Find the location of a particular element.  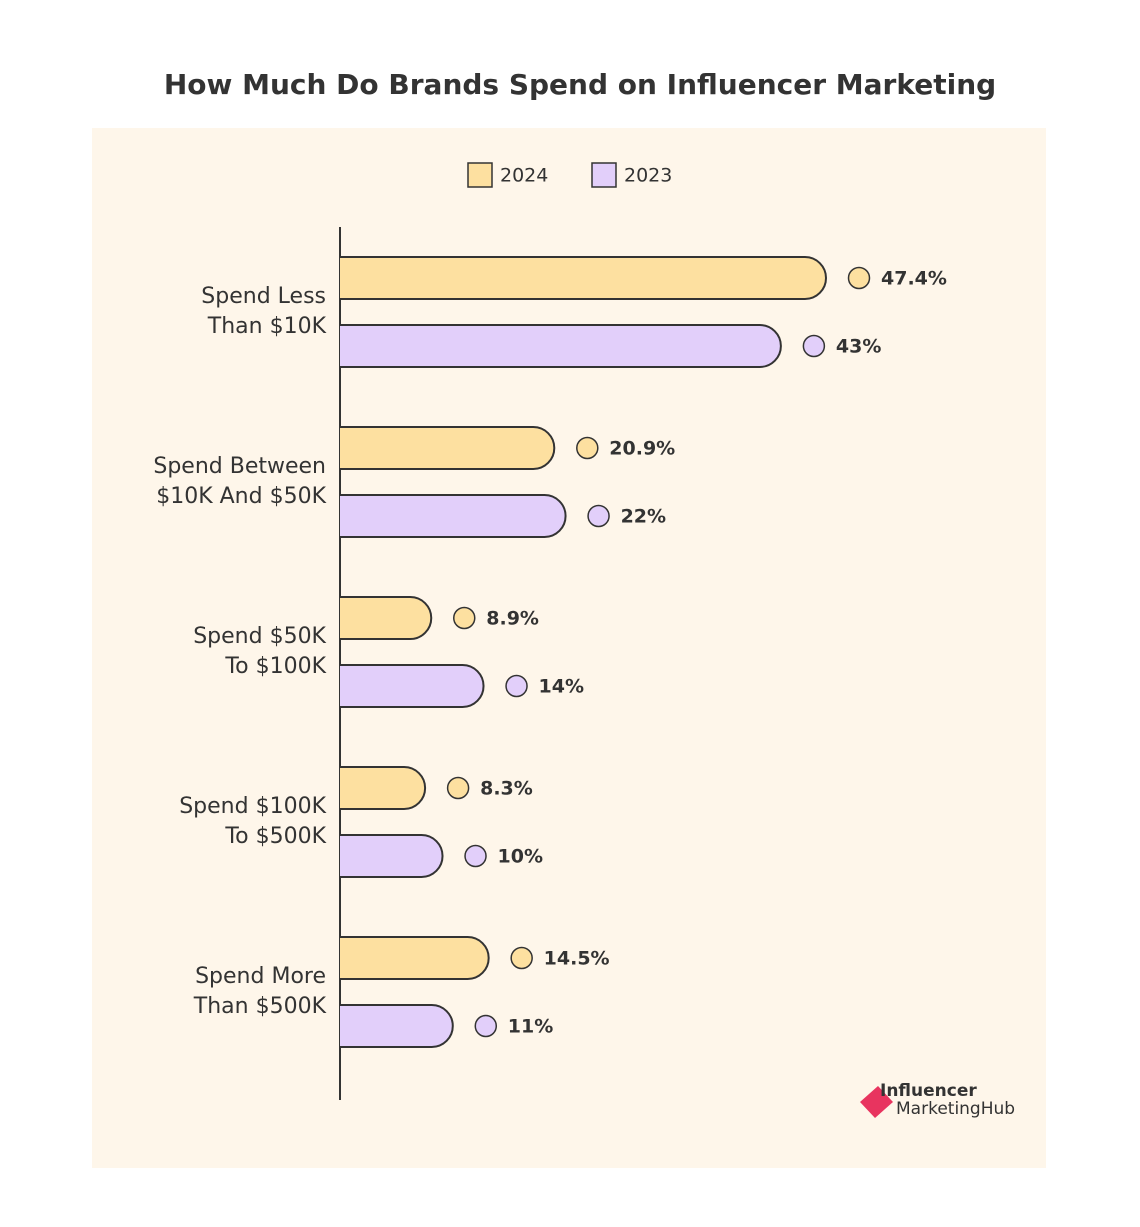

y-tick-label: Spend Less Than $10K is located at coordinates (263, 311).